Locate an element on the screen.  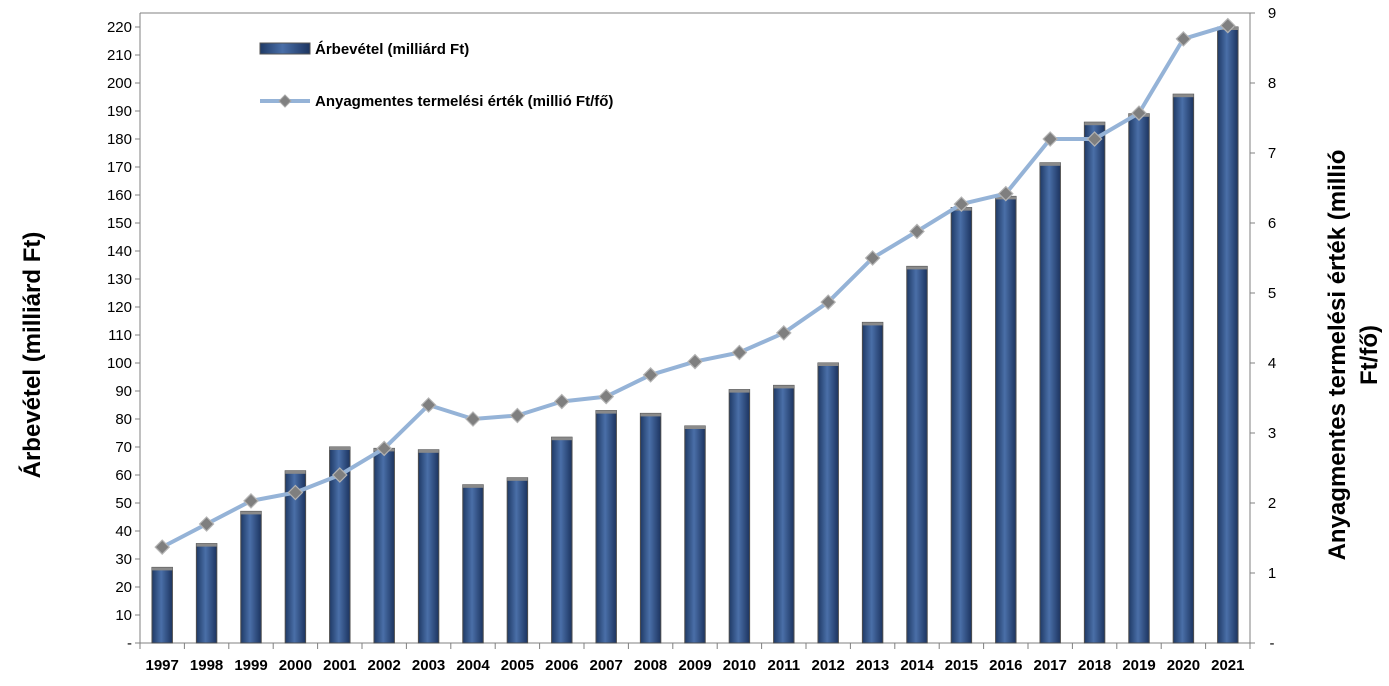
x-tick-label: 2013 is located at coordinates (872, 665).